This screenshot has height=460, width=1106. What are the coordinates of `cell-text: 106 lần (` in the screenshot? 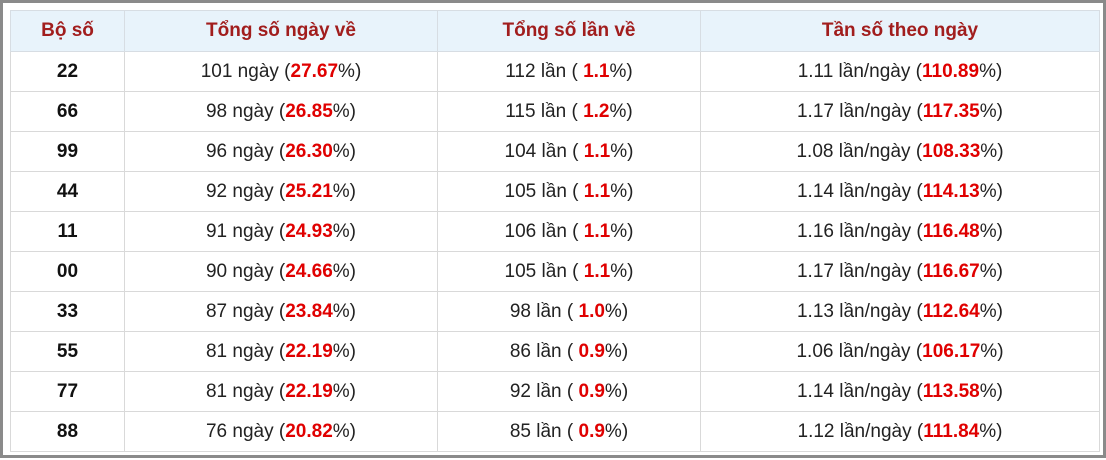 It's located at (544, 231).